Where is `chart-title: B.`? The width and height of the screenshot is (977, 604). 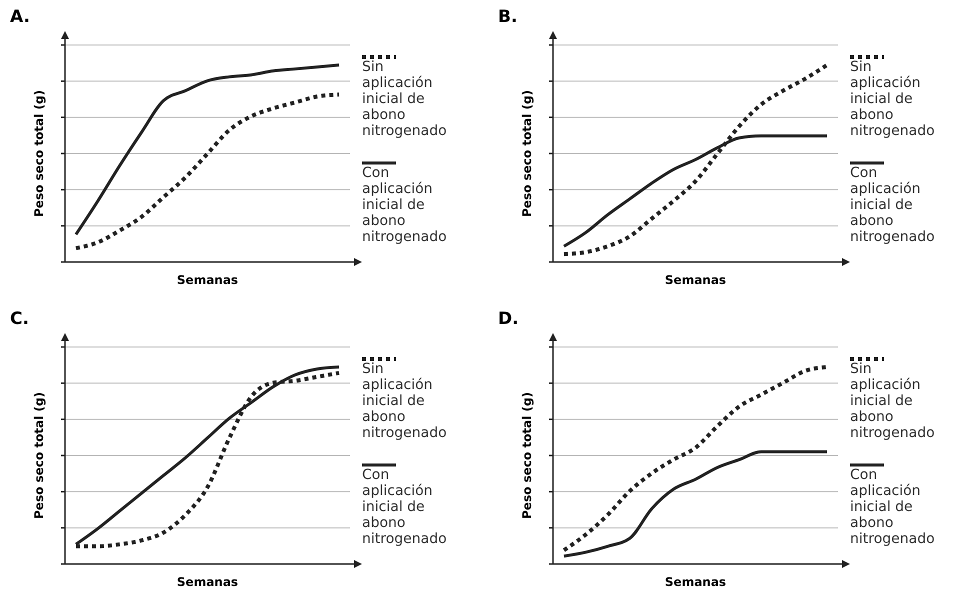
chart-title: B. is located at coordinates (508, 17).